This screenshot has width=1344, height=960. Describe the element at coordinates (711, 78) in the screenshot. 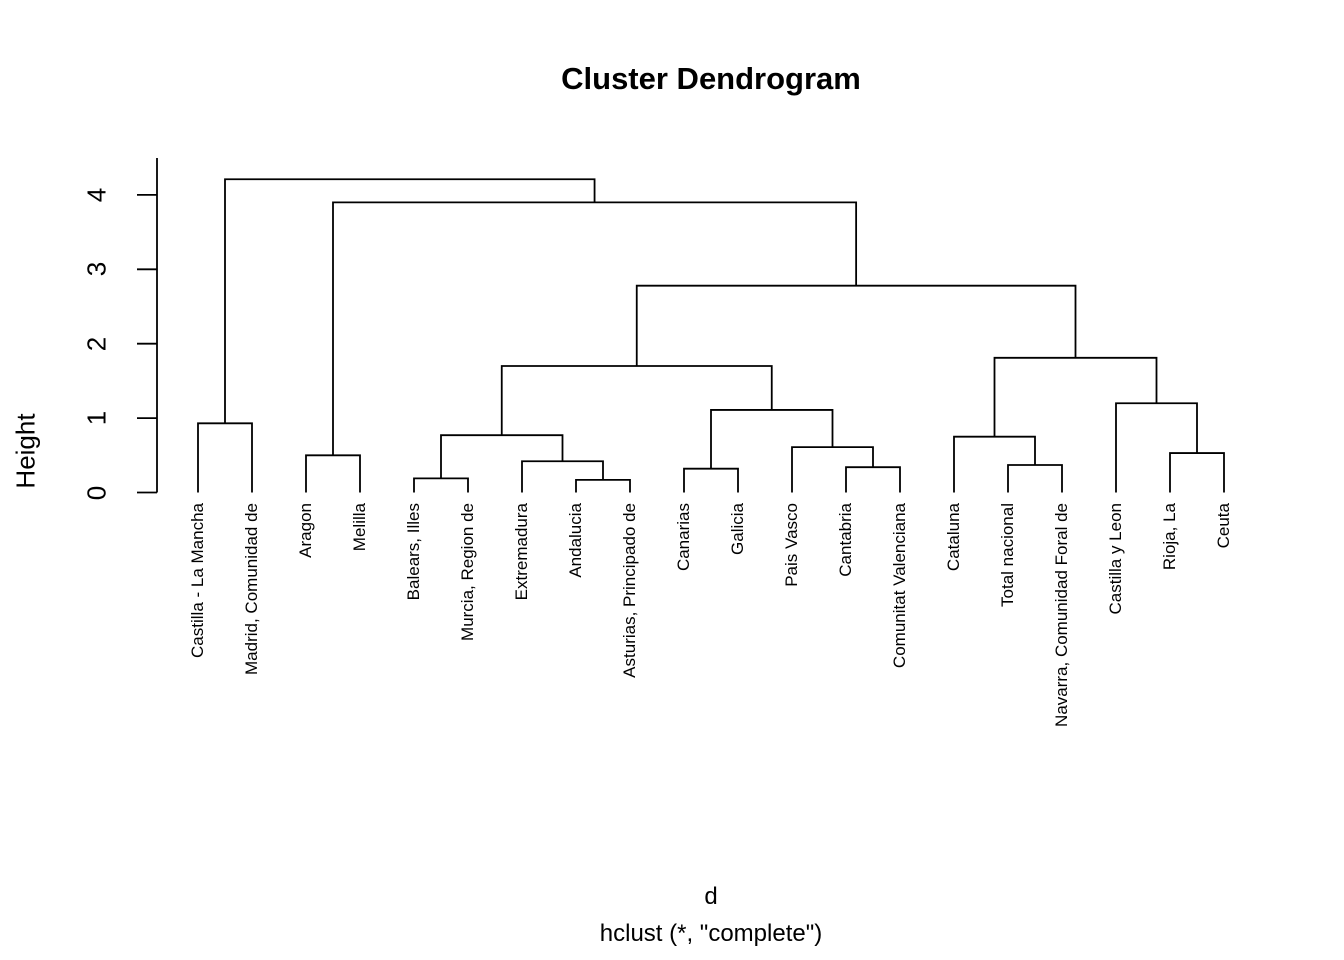

I see `chart-title: Cluster Dendrogram` at that location.